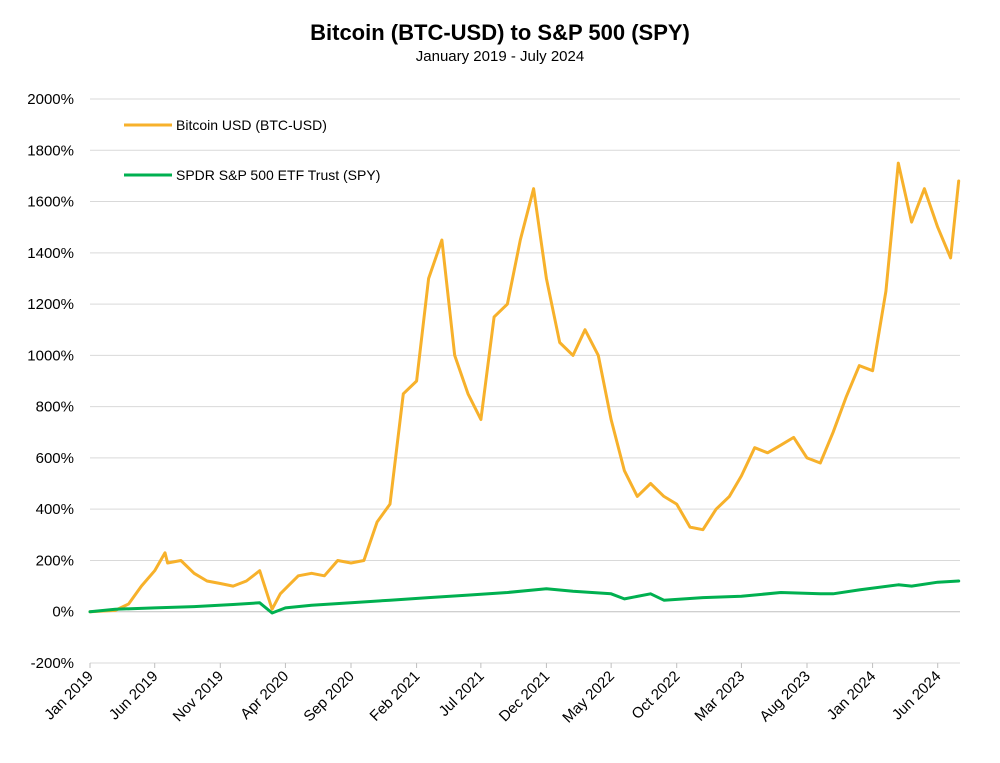 This screenshot has height=763, width=1000. I want to click on x-tick-label: Nov 2019, so click(198, 696).